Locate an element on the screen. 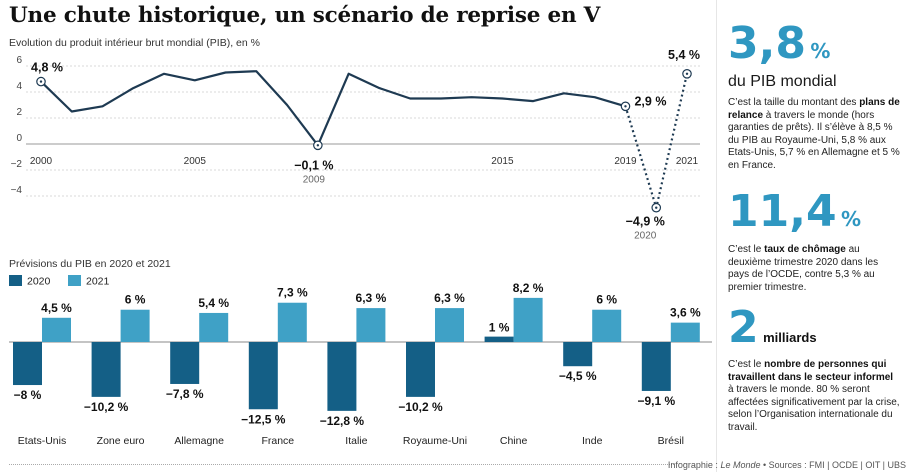  x-tick-label: 2021 is located at coordinates (687, 161).